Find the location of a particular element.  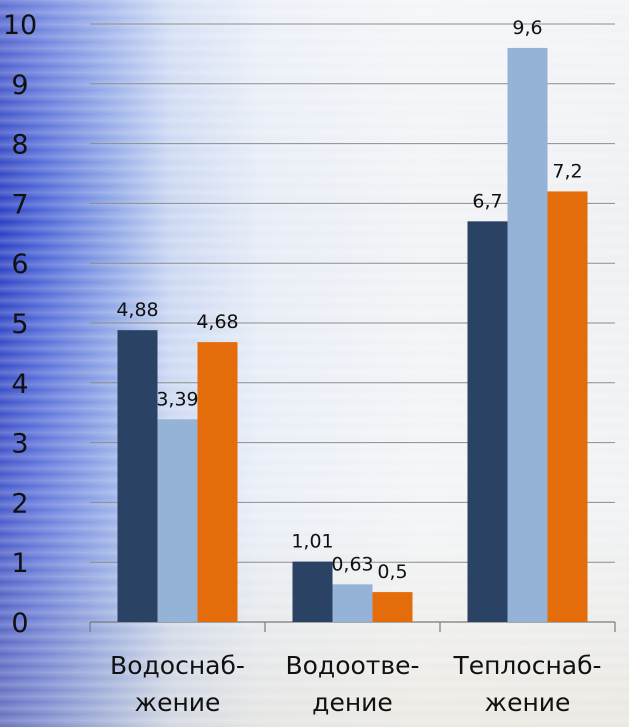

y-tick-label: 7 is located at coordinates (19, 204).